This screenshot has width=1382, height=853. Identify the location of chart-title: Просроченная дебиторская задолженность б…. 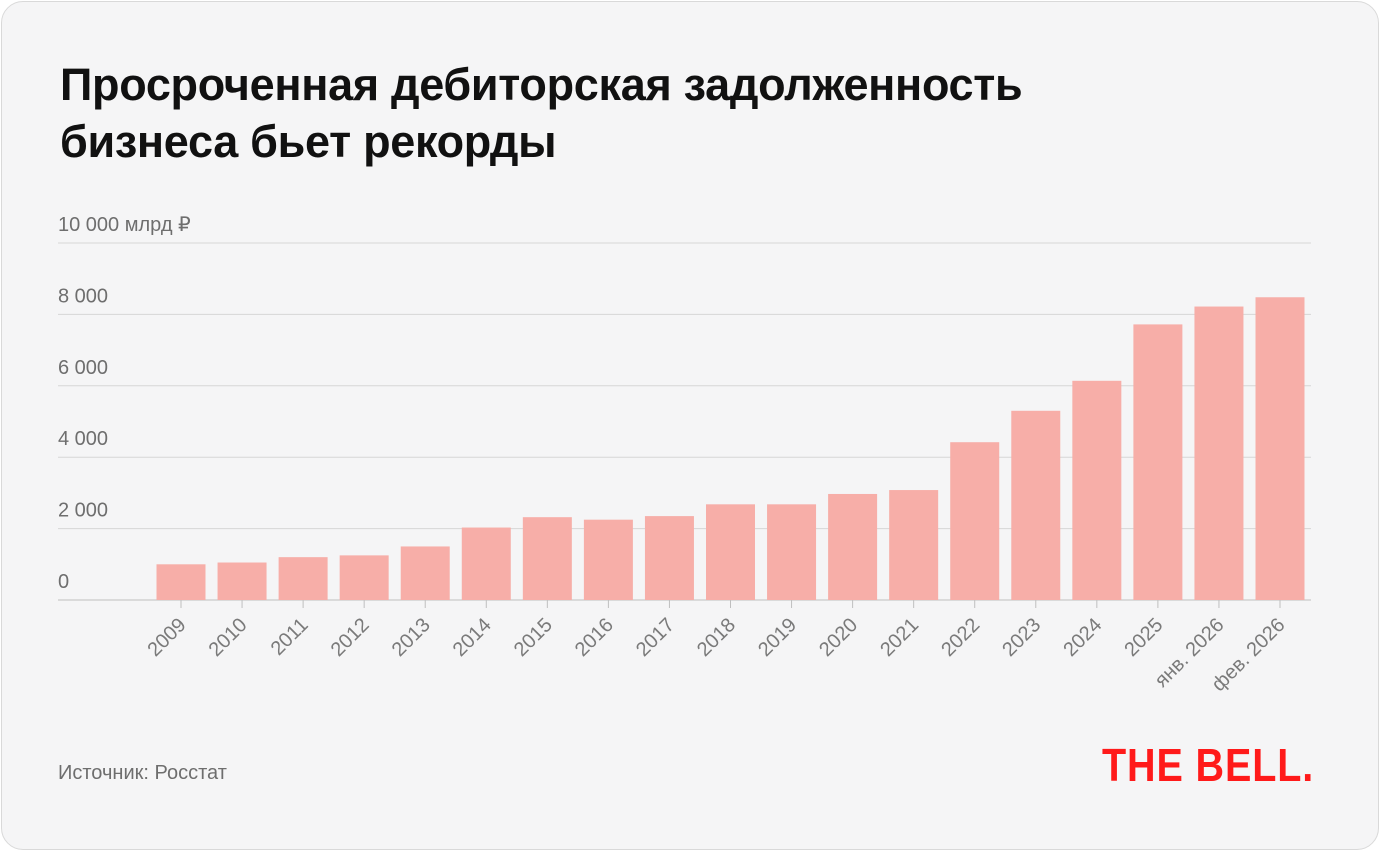
(660, 113).